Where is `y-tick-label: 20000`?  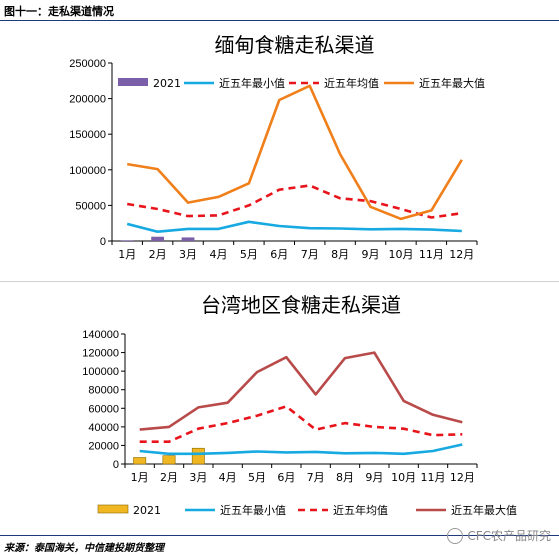 y-tick-label: 20000 is located at coordinates (103, 446).